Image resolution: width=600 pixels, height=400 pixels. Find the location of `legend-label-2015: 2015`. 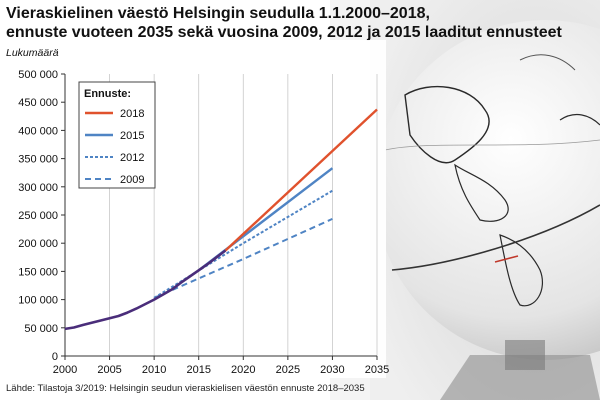

legend-label-2015: 2015 is located at coordinates (132, 136).